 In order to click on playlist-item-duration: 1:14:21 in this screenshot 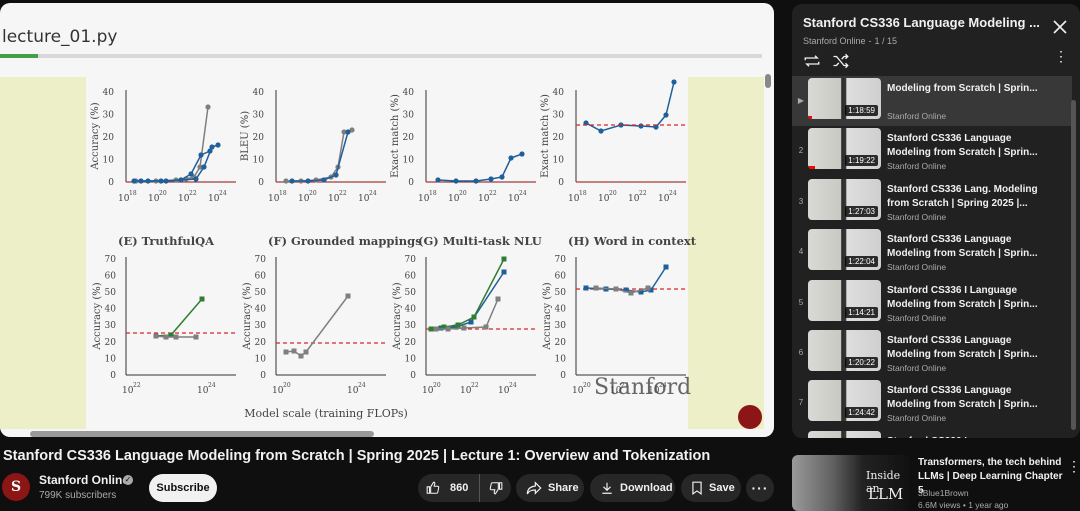, I will do `click(861, 312)`.